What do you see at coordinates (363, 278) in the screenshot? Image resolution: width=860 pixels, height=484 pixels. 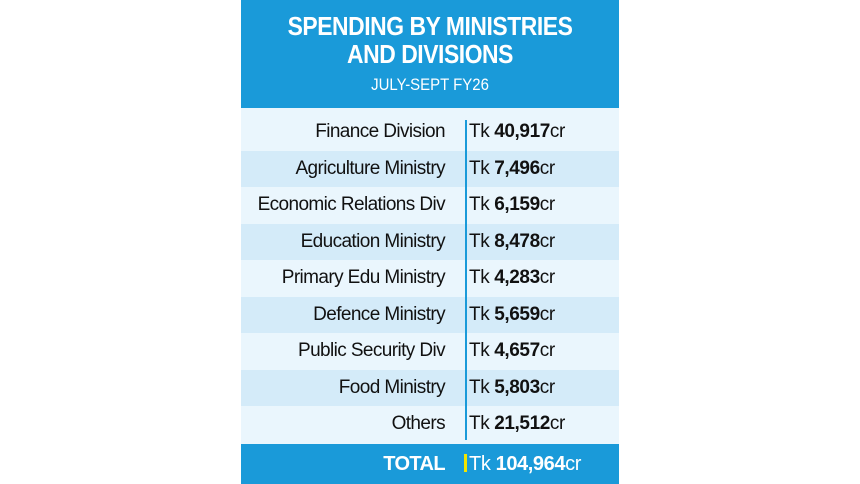 I see `row-label: Primary Edu Ministry` at bounding box center [363, 278].